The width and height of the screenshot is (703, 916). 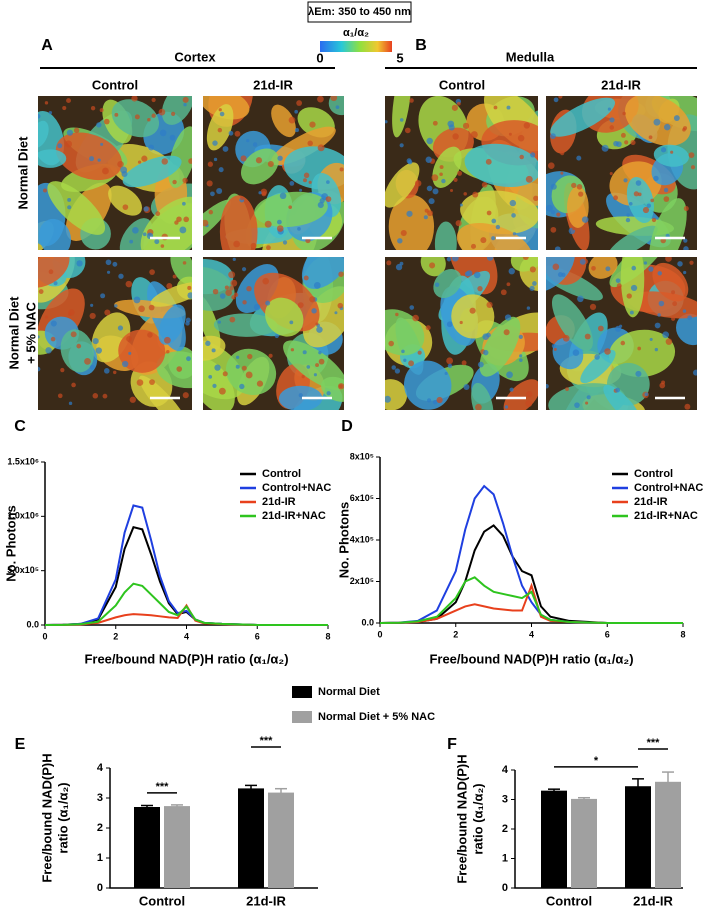 What do you see at coordinates (186, 636) in the screenshot?
I see `x-tick-label: 4` at bounding box center [186, 636].